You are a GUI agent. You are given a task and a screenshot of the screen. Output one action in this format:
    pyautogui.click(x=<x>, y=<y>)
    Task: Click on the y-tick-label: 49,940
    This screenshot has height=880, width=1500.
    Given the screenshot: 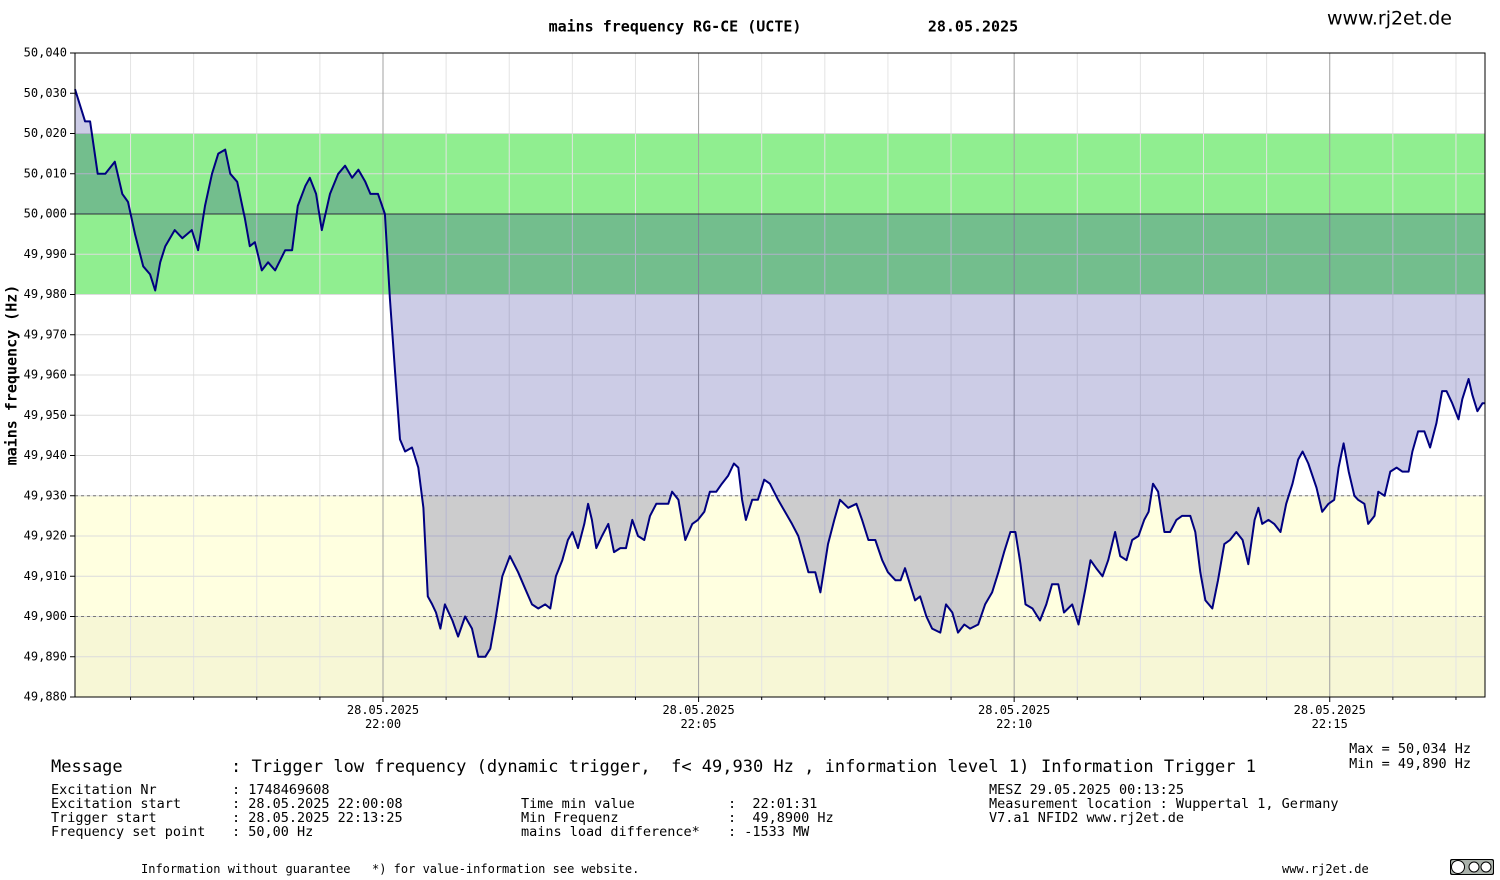 What is the action you would take?
    pyautogui.click(x=45, y=455)
    